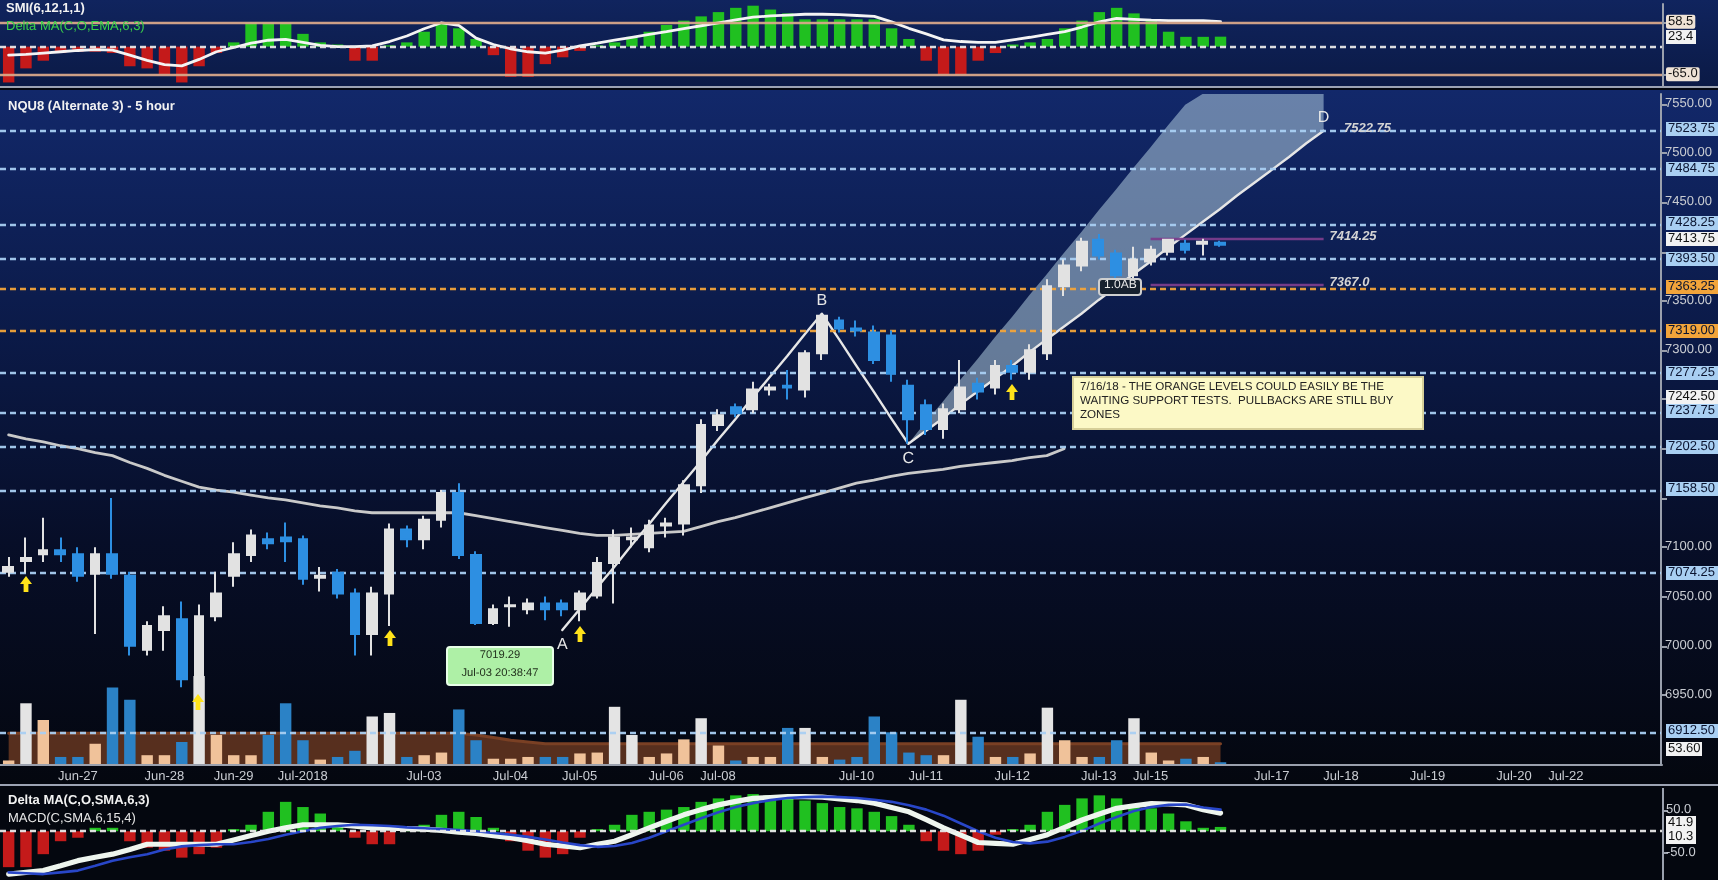 This screenshot has height=880, width=1718. What do you see at coordinates (562, 644) in the screenshot?
I see `data-label: A` at bounding box center [562, 644].